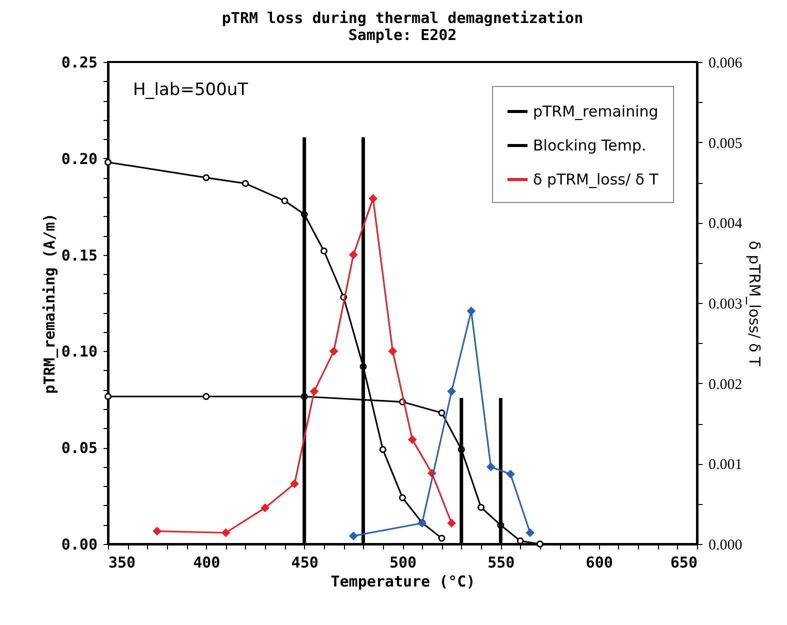 The image size is (787, 625). What do you see at coordinates (725, 546) in the screenshot?
I see `y2-tick-label: 0.000` at bounding box center [725, 546].